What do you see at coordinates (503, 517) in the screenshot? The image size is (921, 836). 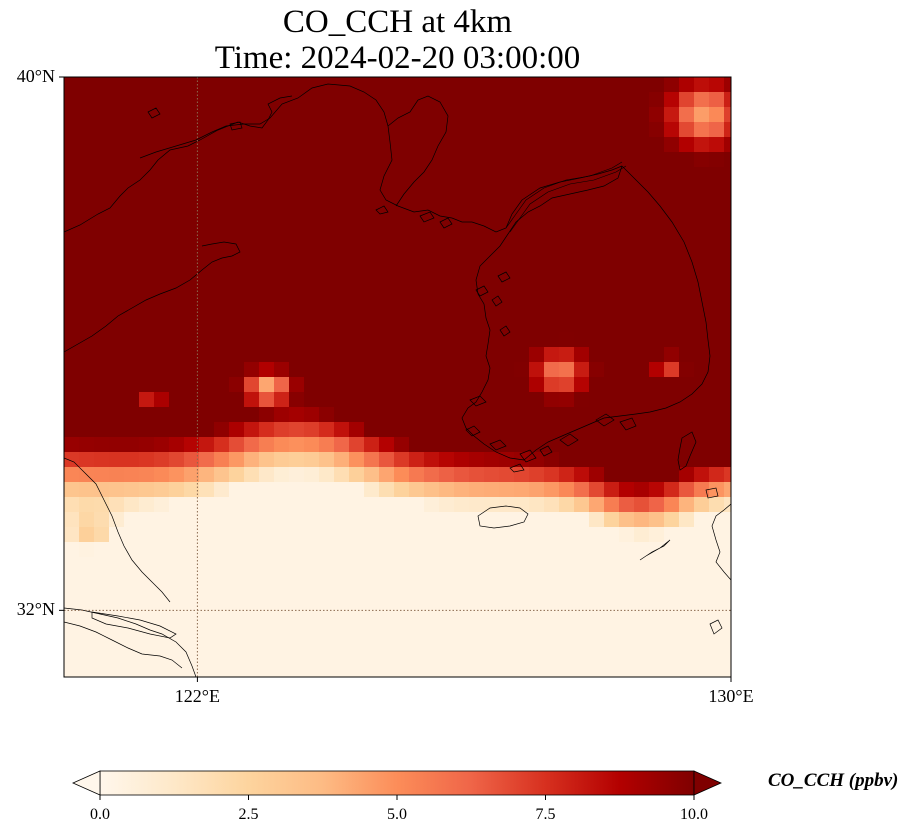 I see `jeju-island` at bounding box center [503, 517].